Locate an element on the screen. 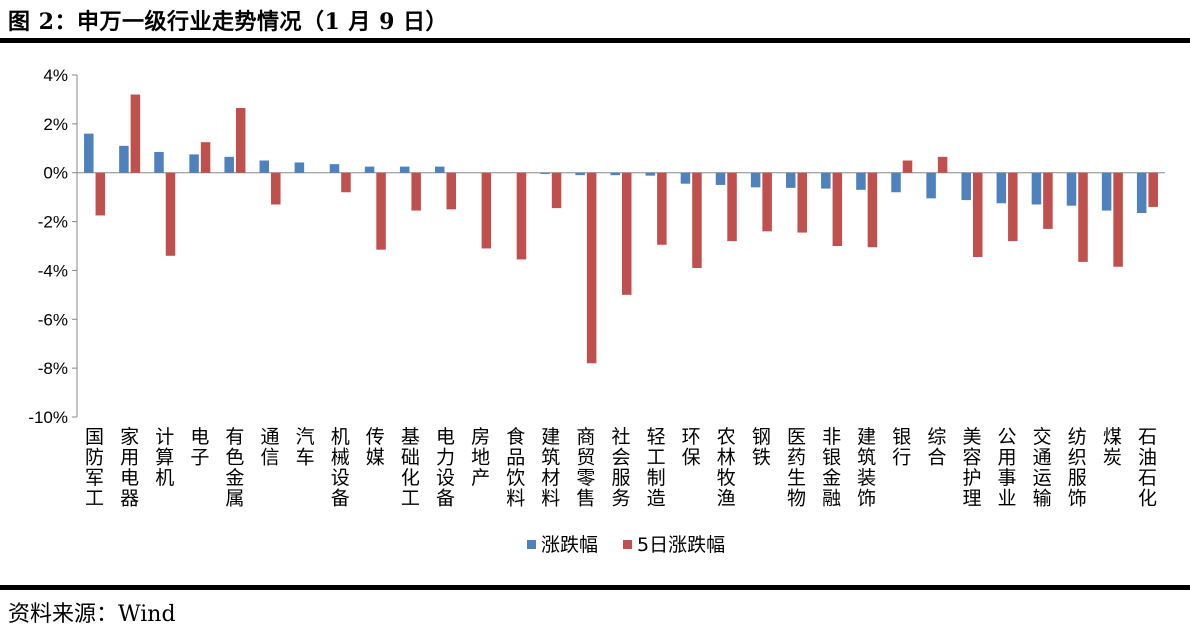 This screenshot has height=632, width=1190. category-label: 传媒 is located at coordinates (375, 447).